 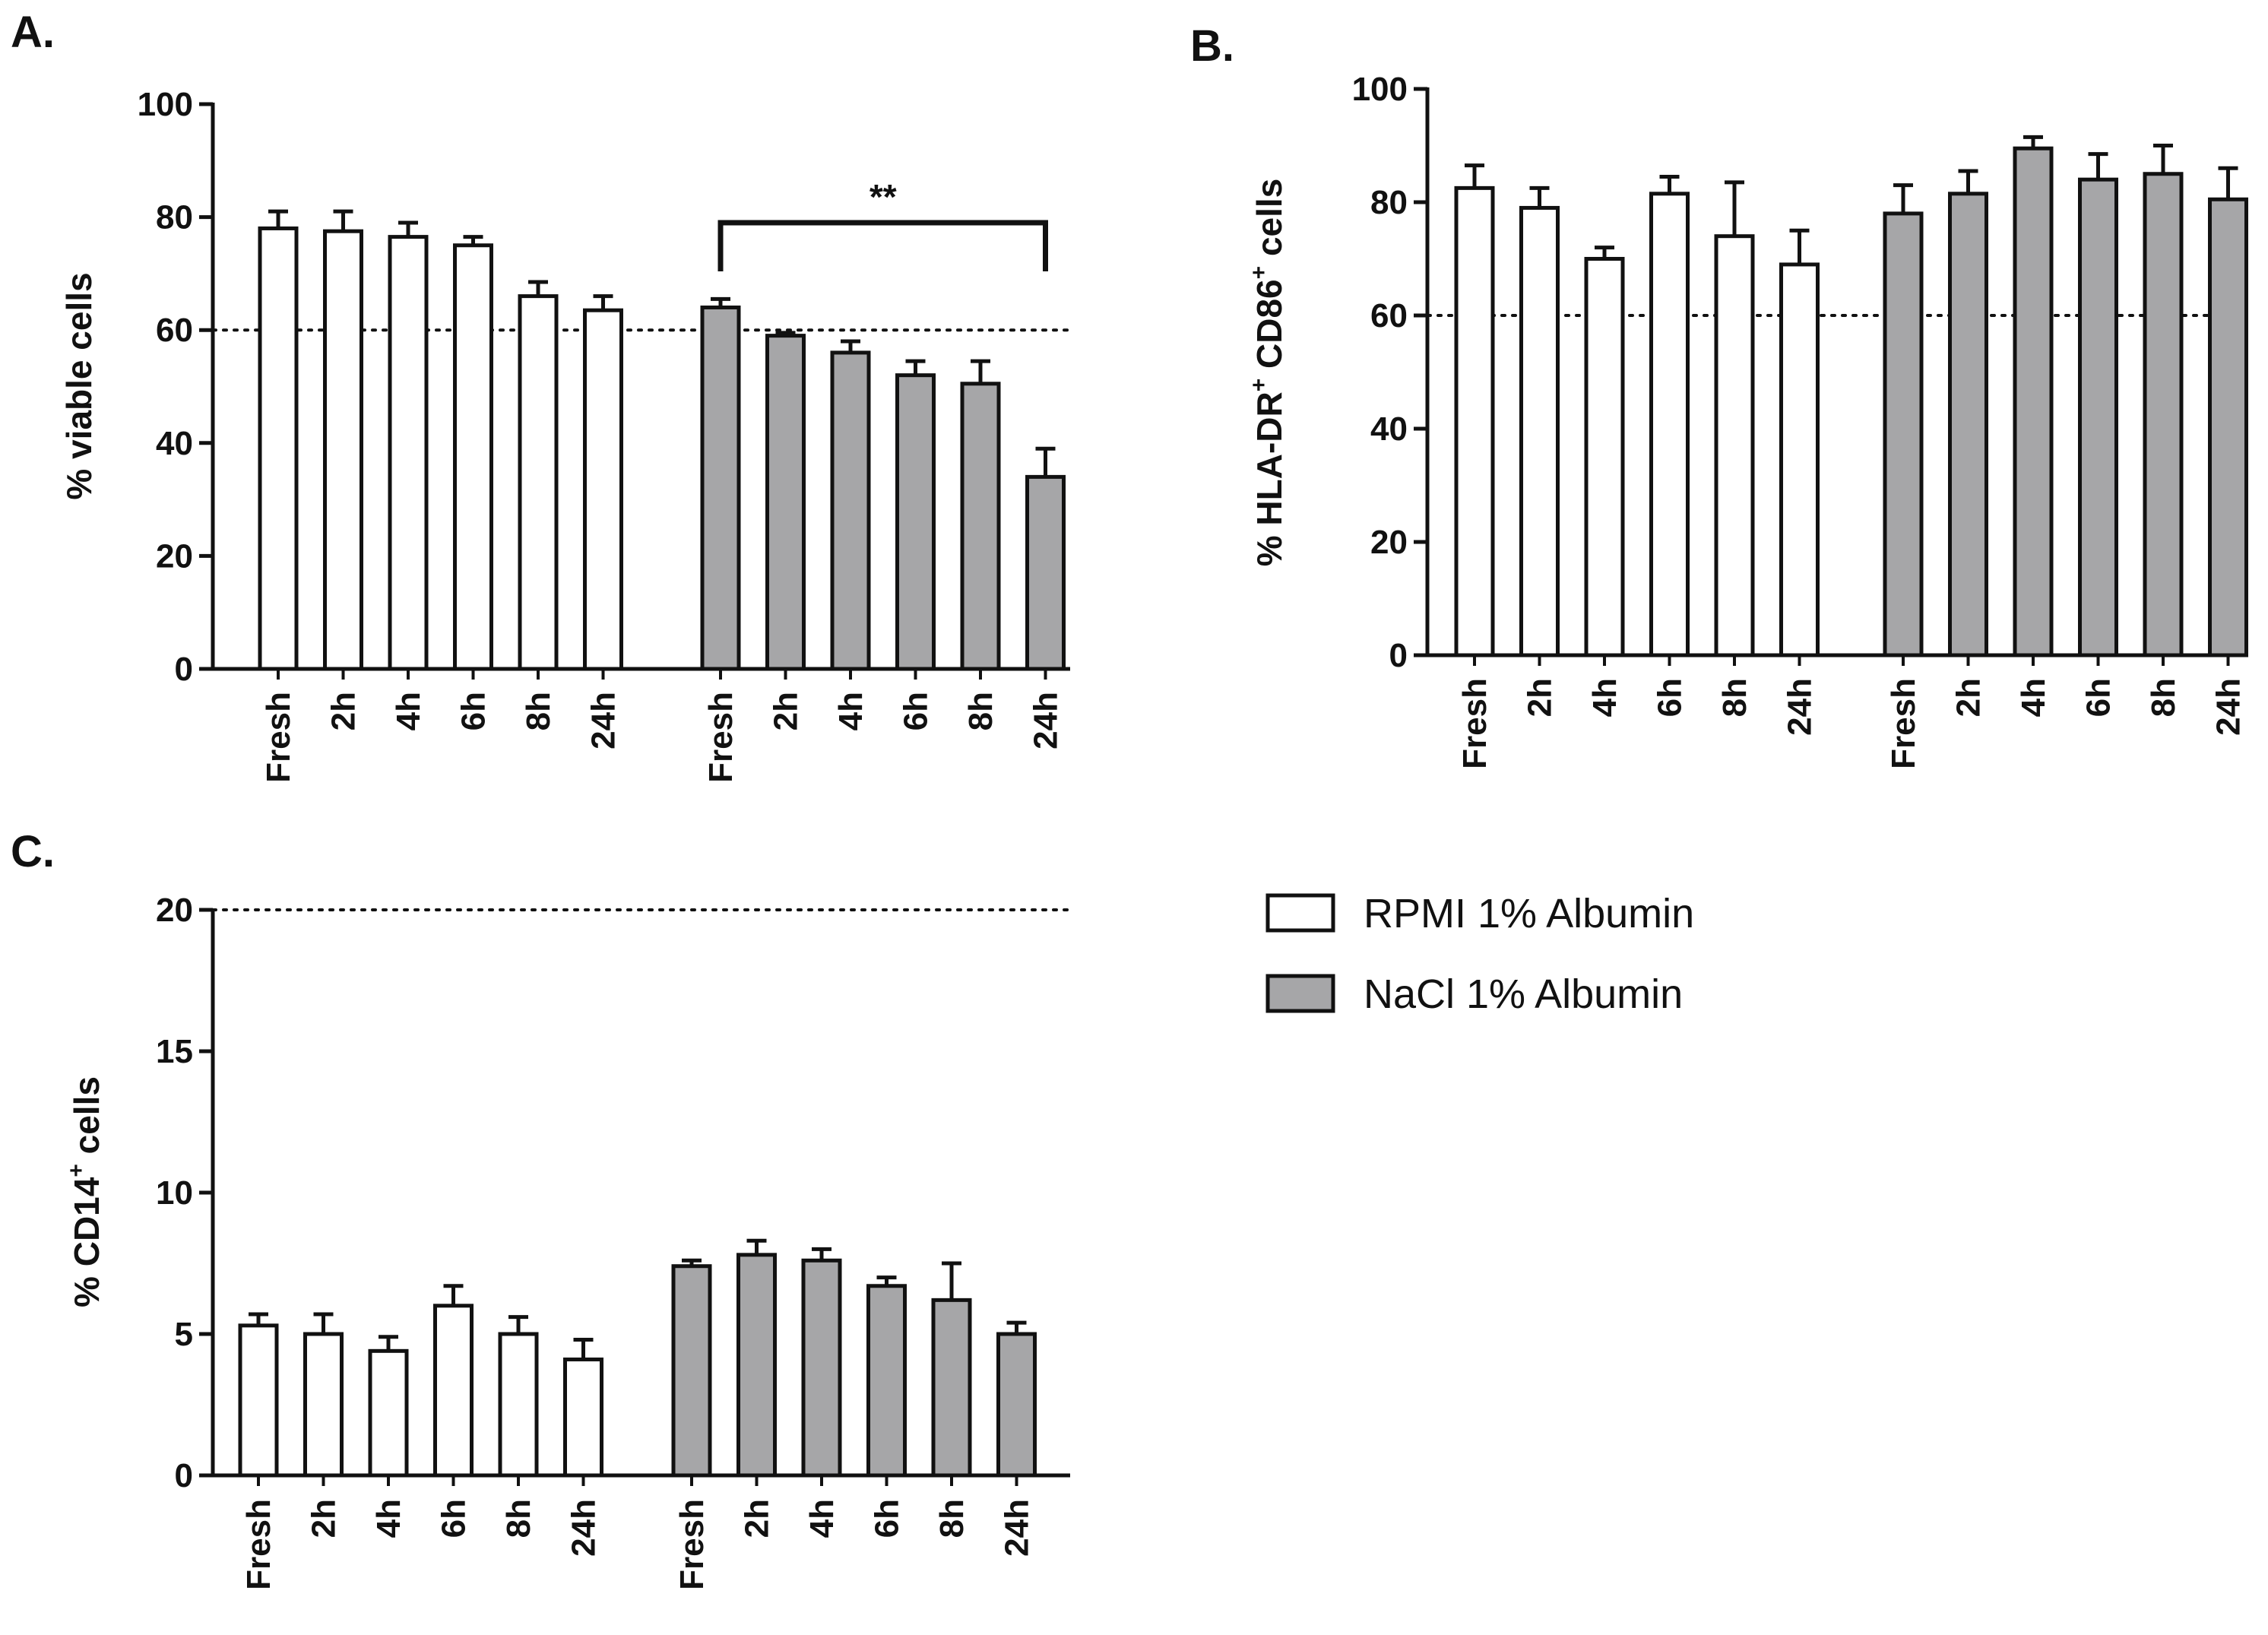 I want to click on panel-label: A., so click(x=33, y=32).